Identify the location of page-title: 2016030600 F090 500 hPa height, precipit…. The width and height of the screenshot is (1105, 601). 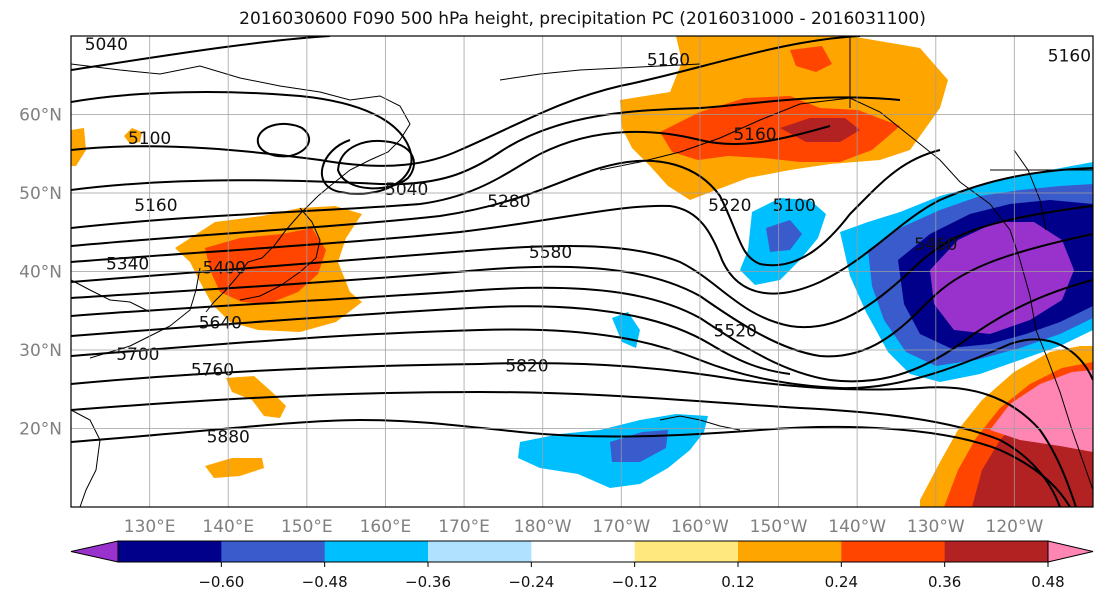
(582, 19).